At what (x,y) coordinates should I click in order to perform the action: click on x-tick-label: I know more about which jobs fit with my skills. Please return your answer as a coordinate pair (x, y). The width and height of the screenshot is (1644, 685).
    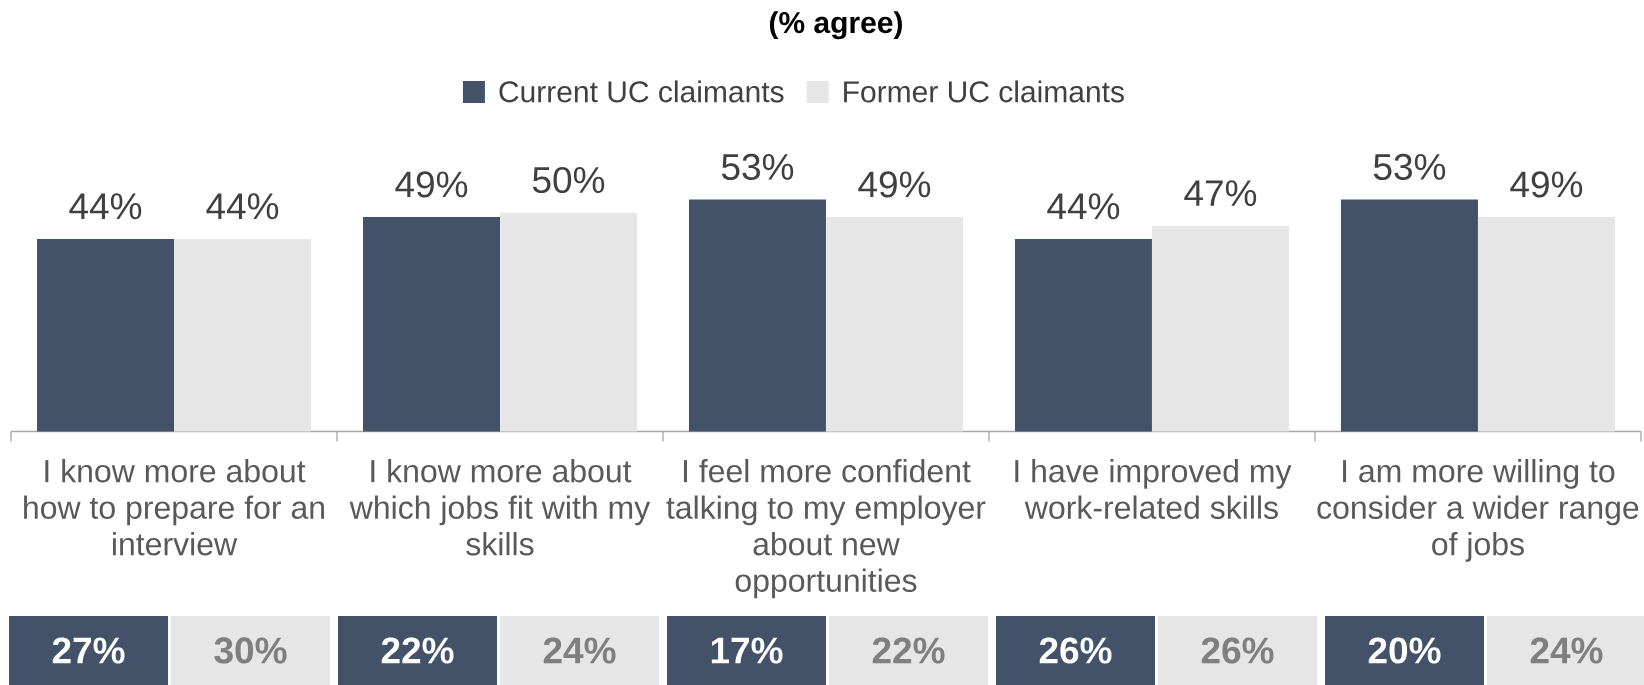
    Looking at the image, I should click on (500, 507).